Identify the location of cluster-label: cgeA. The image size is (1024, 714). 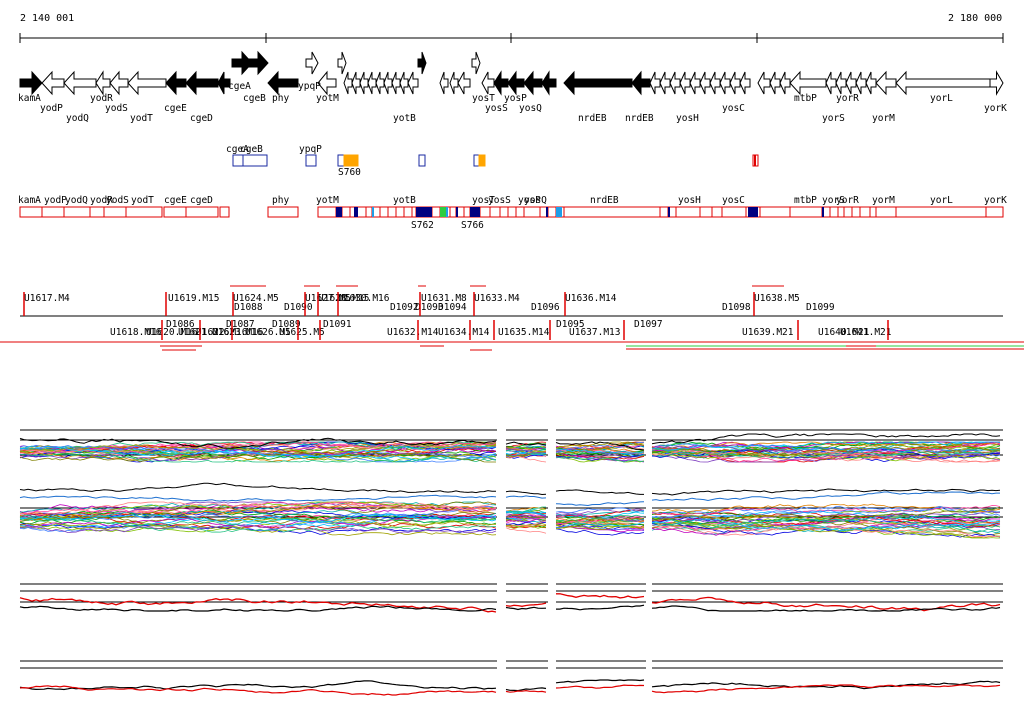
(237, 149).